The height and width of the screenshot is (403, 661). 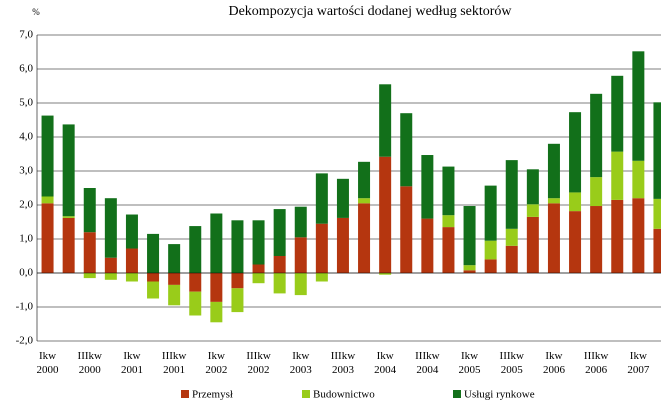 What do you see at coordinates (499, 395) in the screenshot?
I see `legend-label: Usługi rynkowe` at bounding box center [499, 395].